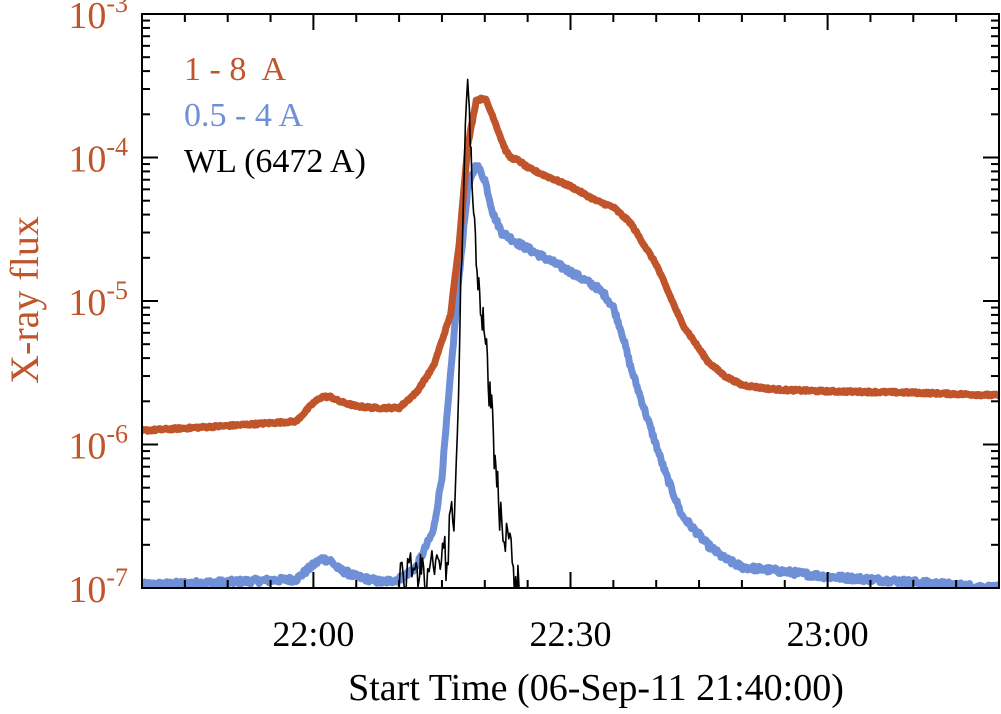 The width and height of the screenshot is (1001, 714). What do you see at coordinates (828, 634) in the screenshot?
I see `x-tick-label: 23:00` at bounding box center [828, 634].